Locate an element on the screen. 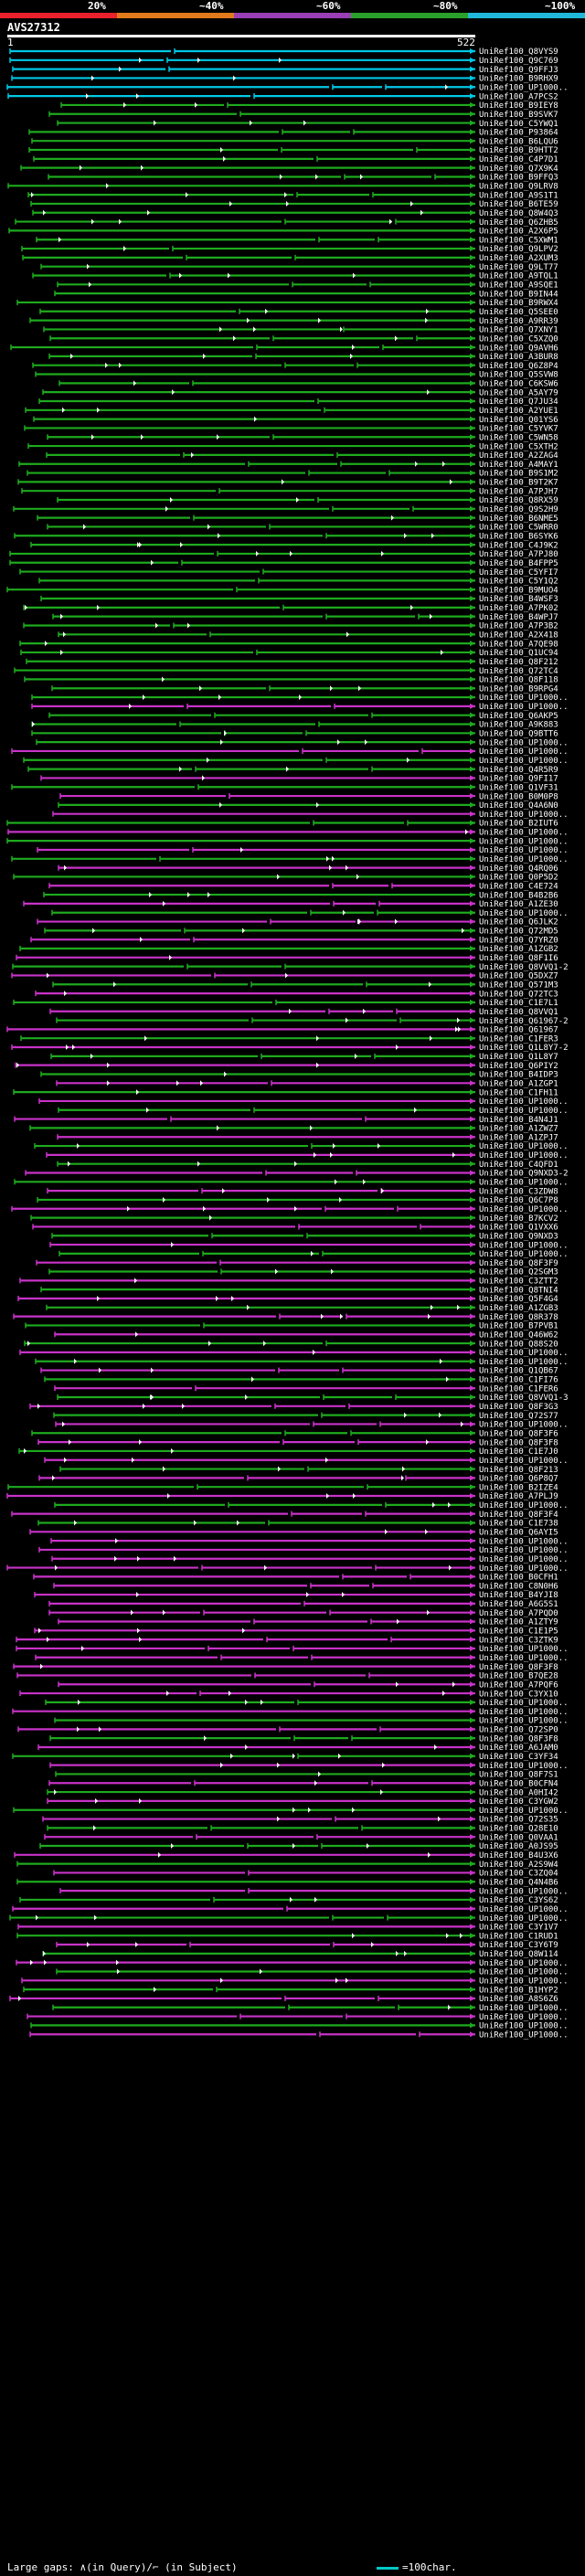 The image size is (585, 2576). hit-id-label: UniRef100_C5XTH2 is located at coordinates (518, 446).